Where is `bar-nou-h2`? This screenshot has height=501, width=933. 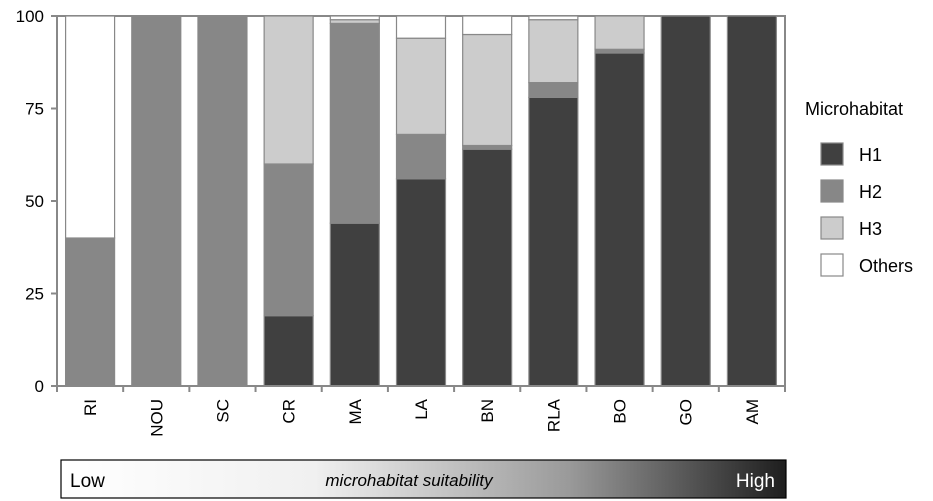
bar-nou-h2 is located at coordinates (156, 201).